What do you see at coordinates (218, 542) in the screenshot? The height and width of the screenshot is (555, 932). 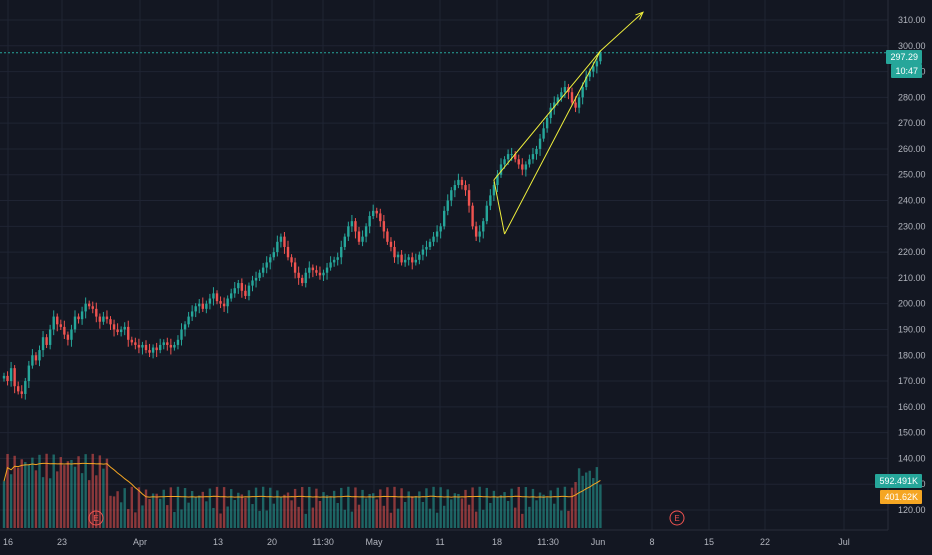 I see `time-tick-label: 13` at bounding box center [218, 542].